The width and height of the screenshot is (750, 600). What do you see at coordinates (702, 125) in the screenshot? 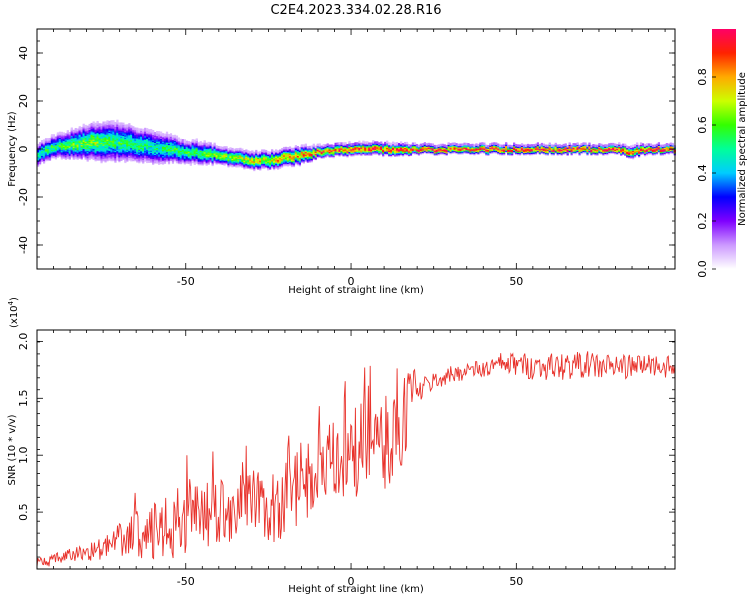
I see `colorbar-tick-label: 0.6` at bounding box center [702, 125].